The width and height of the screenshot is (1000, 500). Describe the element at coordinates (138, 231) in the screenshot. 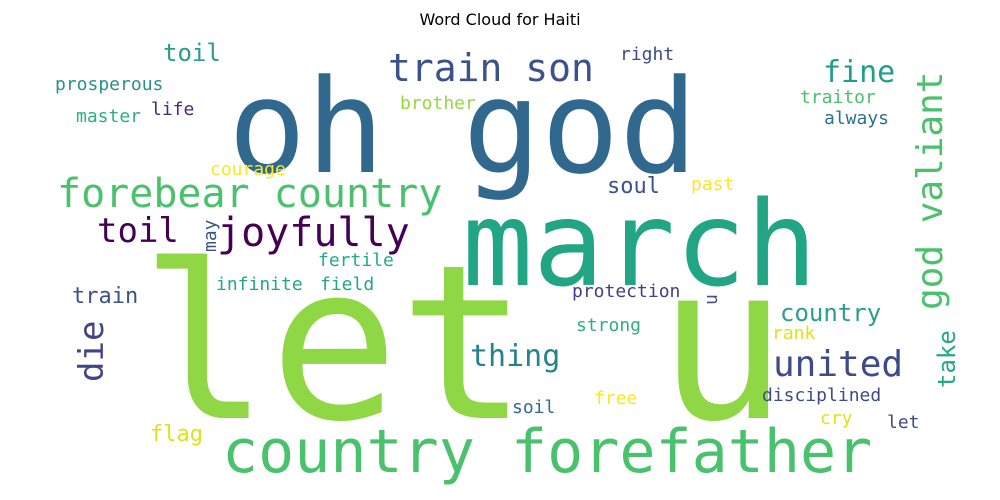

I see `word-toil-8: toil` at that location.